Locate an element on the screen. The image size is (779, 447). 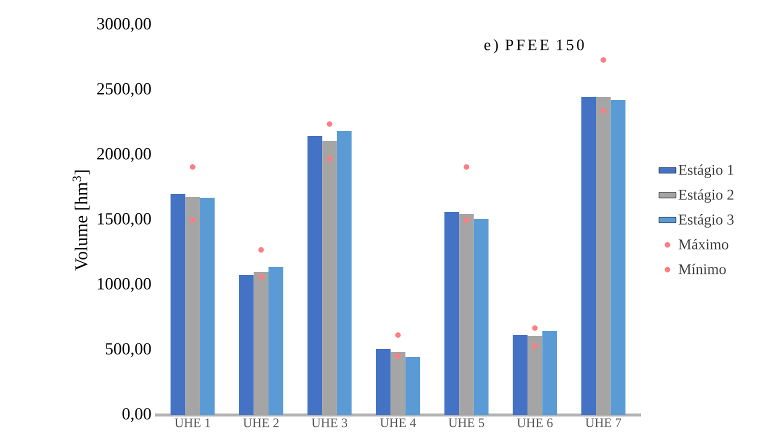
x-tick-label: UHE 5 is located at coordinates (466, 423).